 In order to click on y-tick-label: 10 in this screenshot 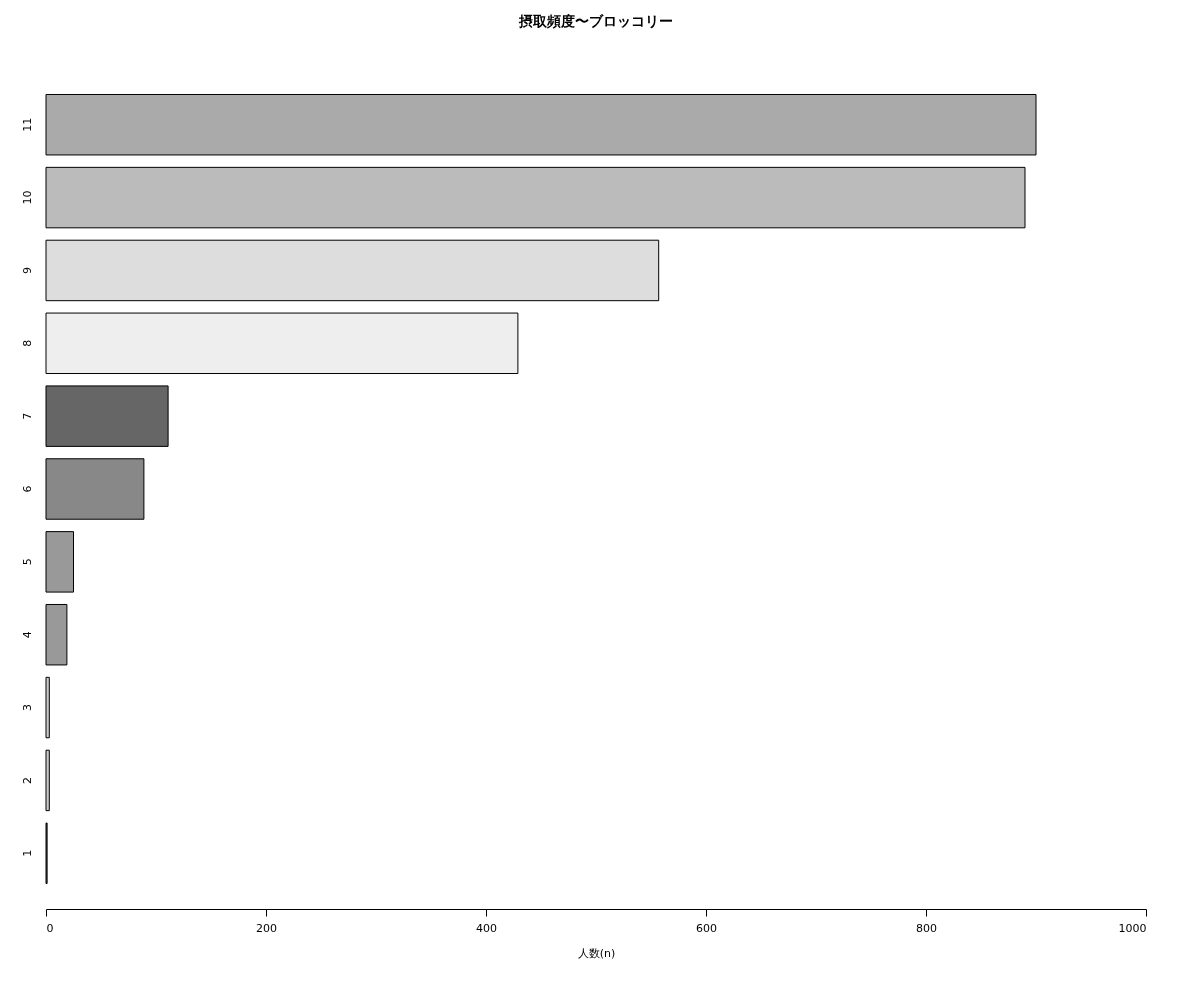, I will do `click(27, 197)`.